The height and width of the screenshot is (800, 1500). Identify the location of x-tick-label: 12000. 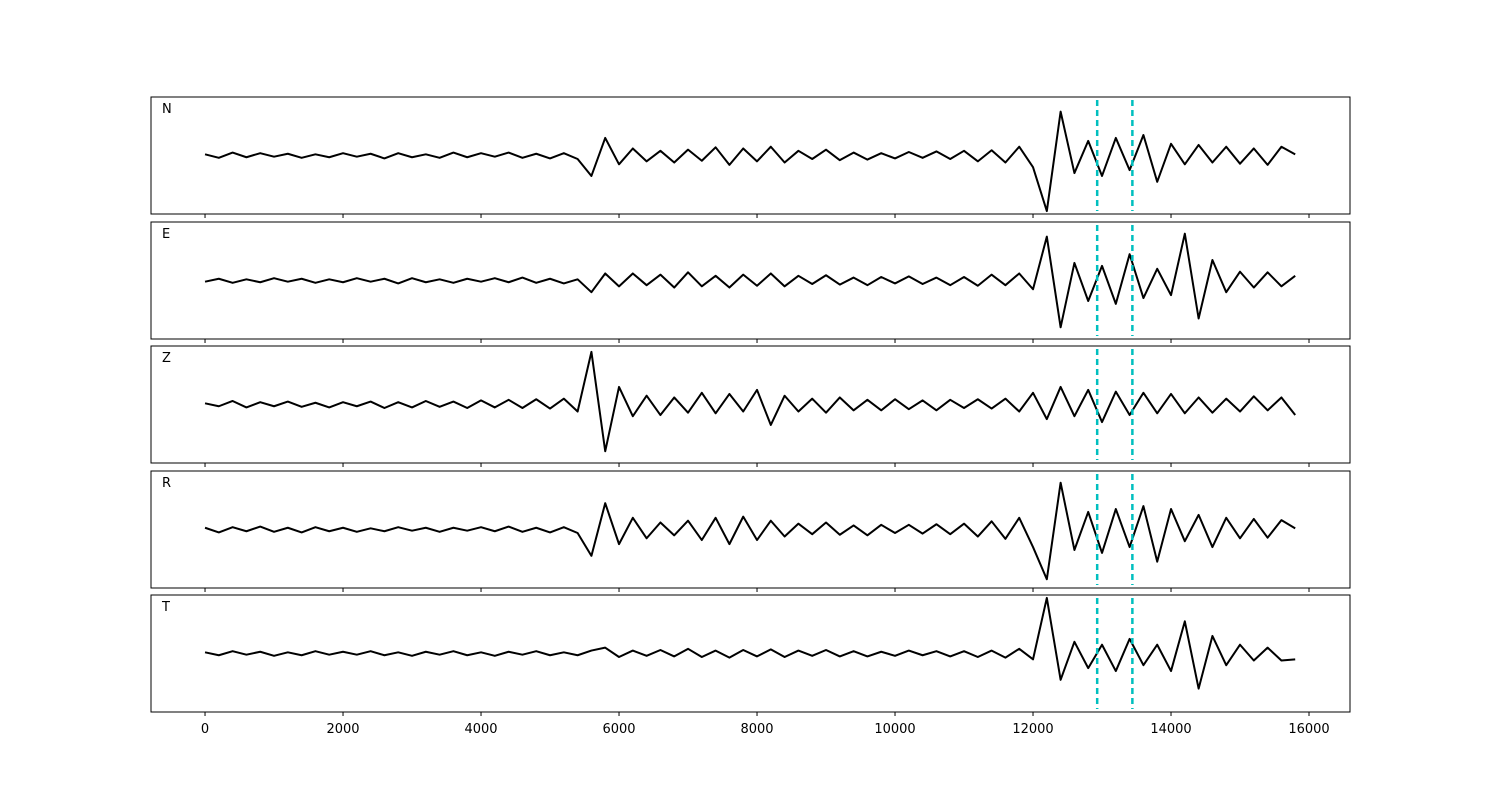
(1032, 729).